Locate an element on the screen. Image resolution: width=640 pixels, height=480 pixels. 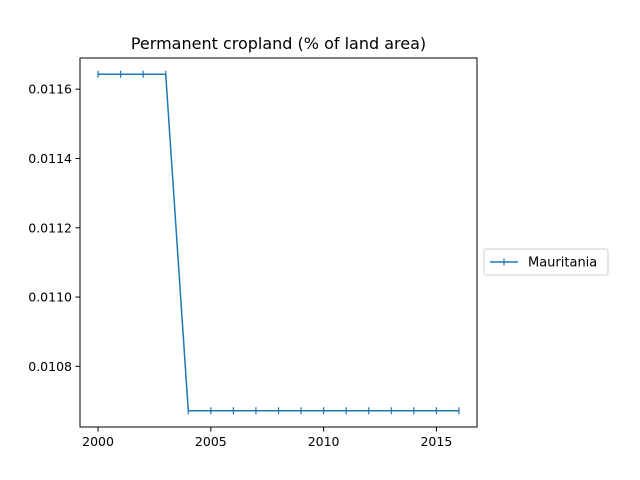
legend-label: Mauritania is located at coordinates (562, 263).